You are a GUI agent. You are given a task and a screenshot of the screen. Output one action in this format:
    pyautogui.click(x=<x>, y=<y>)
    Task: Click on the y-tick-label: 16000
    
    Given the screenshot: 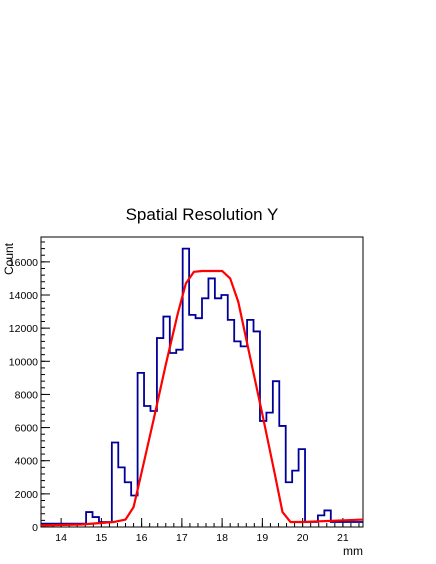 What is the action you would take?
    pyautogui.click(x=23, y=263)
    